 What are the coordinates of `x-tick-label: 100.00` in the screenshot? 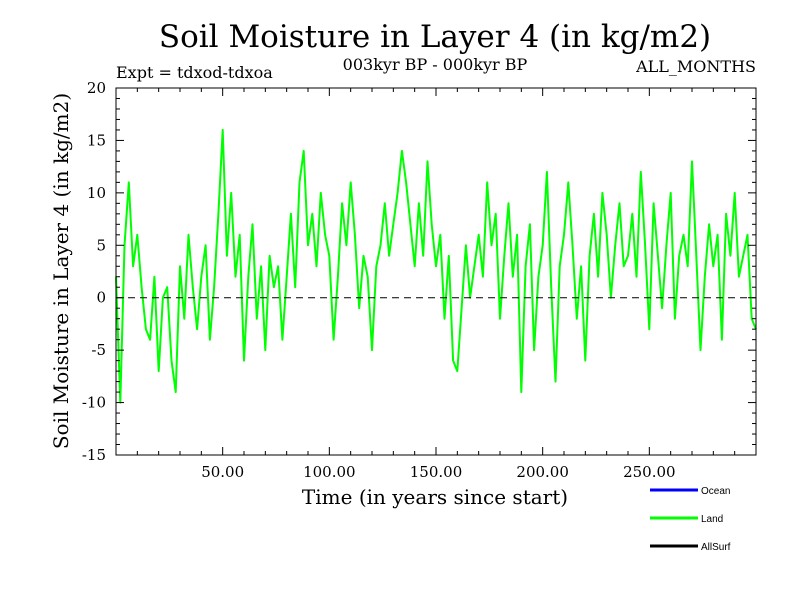 It's located at (329, 472).